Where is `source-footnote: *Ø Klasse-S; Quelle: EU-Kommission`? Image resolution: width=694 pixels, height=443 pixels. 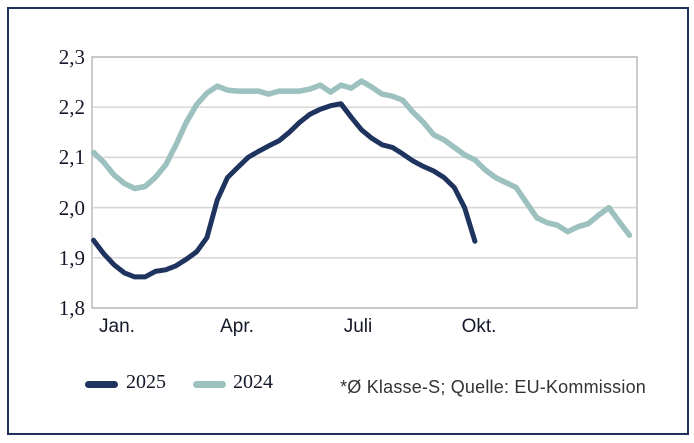
source-footnote: *Ø Klasse-S; Quelle: EU-Kommission is located at coordinates (493, 387).